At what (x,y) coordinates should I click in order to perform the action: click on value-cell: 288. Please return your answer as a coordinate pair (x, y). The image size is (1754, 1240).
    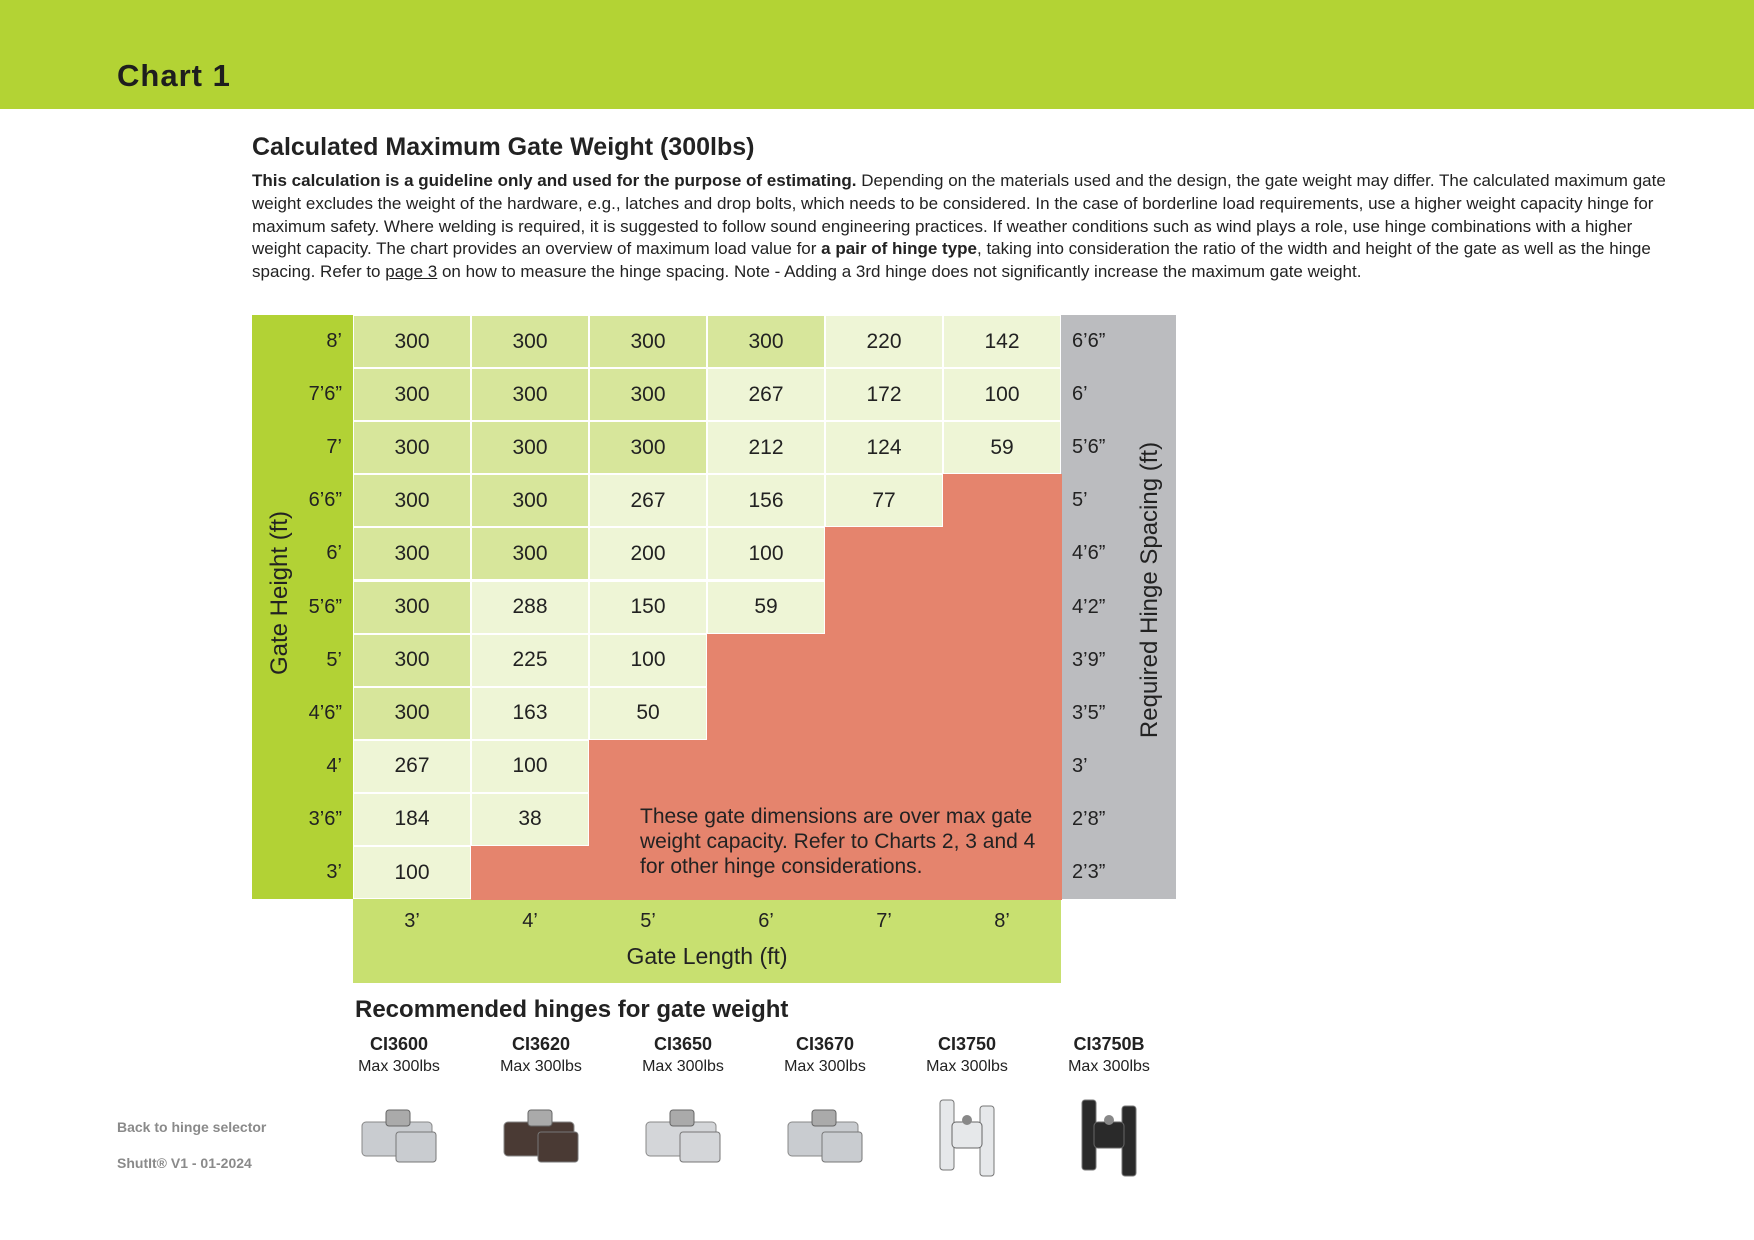
    Looking at the image, I should click on (530, 607).